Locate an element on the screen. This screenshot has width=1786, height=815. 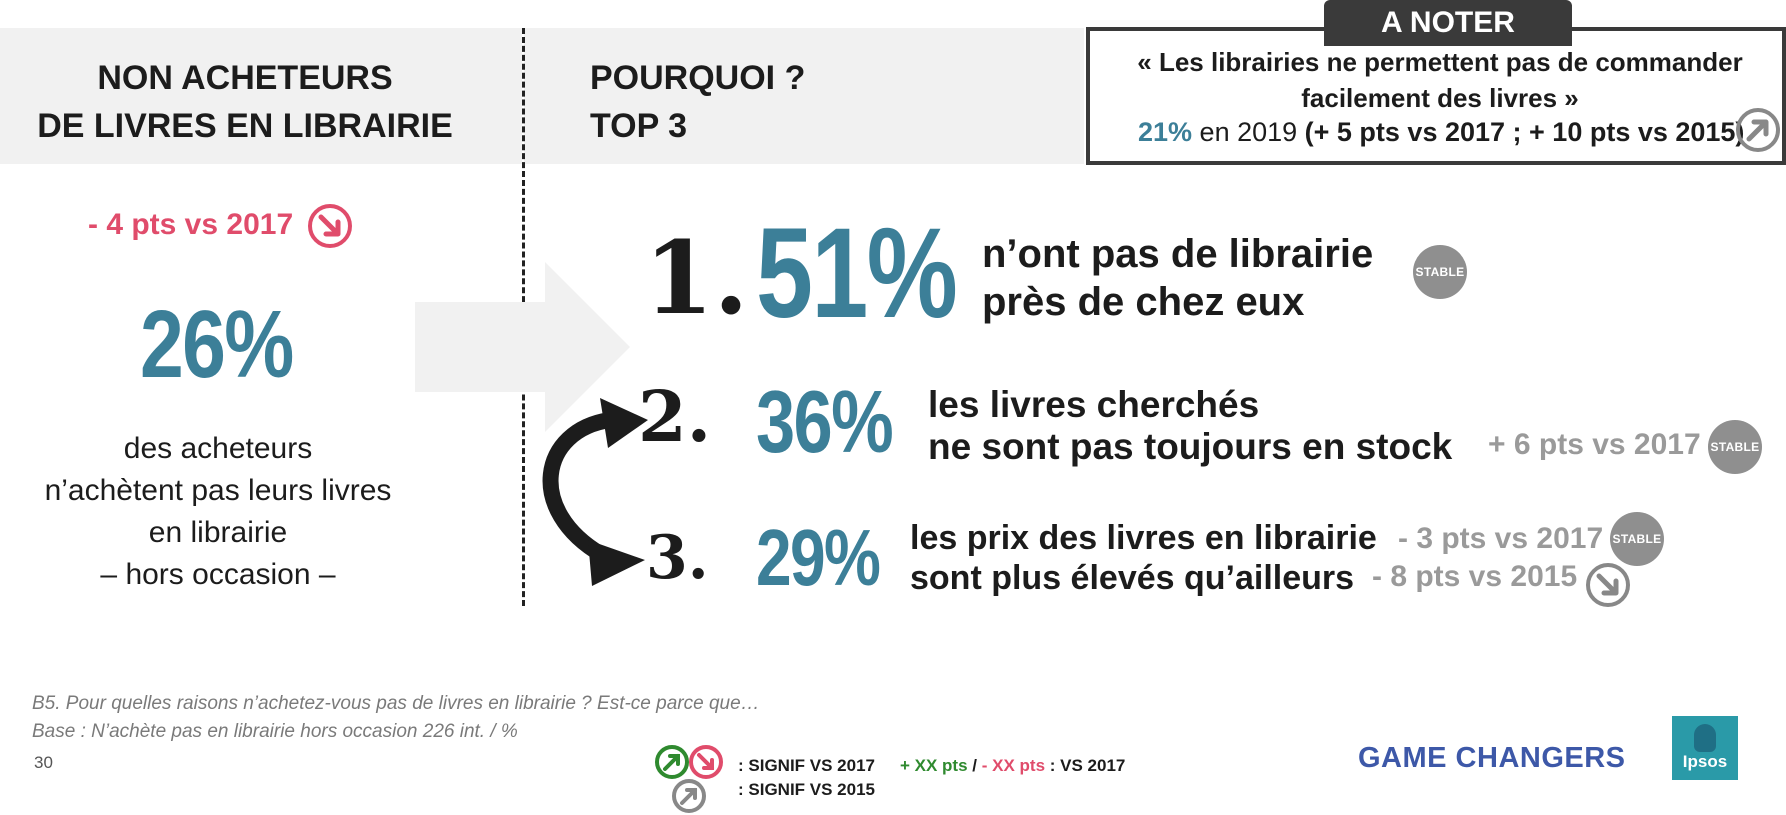
mid-title: POURQUOI ? TOP 3 is located at coordinates (697, 102).